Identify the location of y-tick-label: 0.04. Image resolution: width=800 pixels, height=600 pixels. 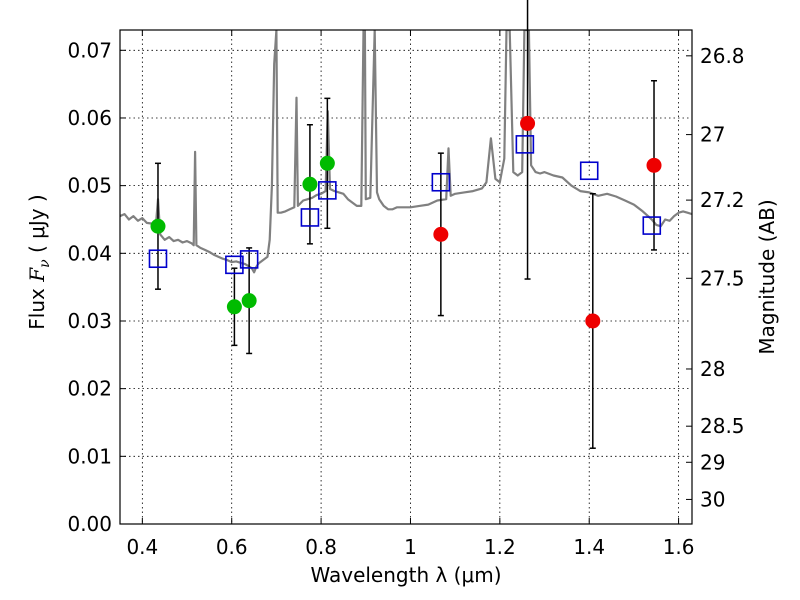
(89, 253).